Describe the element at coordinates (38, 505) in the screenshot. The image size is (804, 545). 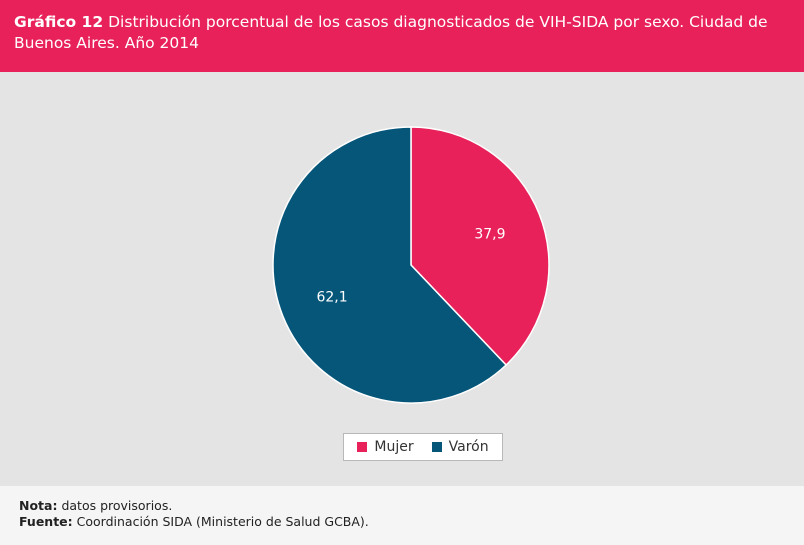
I see `nota-label: Nota:` at that location.